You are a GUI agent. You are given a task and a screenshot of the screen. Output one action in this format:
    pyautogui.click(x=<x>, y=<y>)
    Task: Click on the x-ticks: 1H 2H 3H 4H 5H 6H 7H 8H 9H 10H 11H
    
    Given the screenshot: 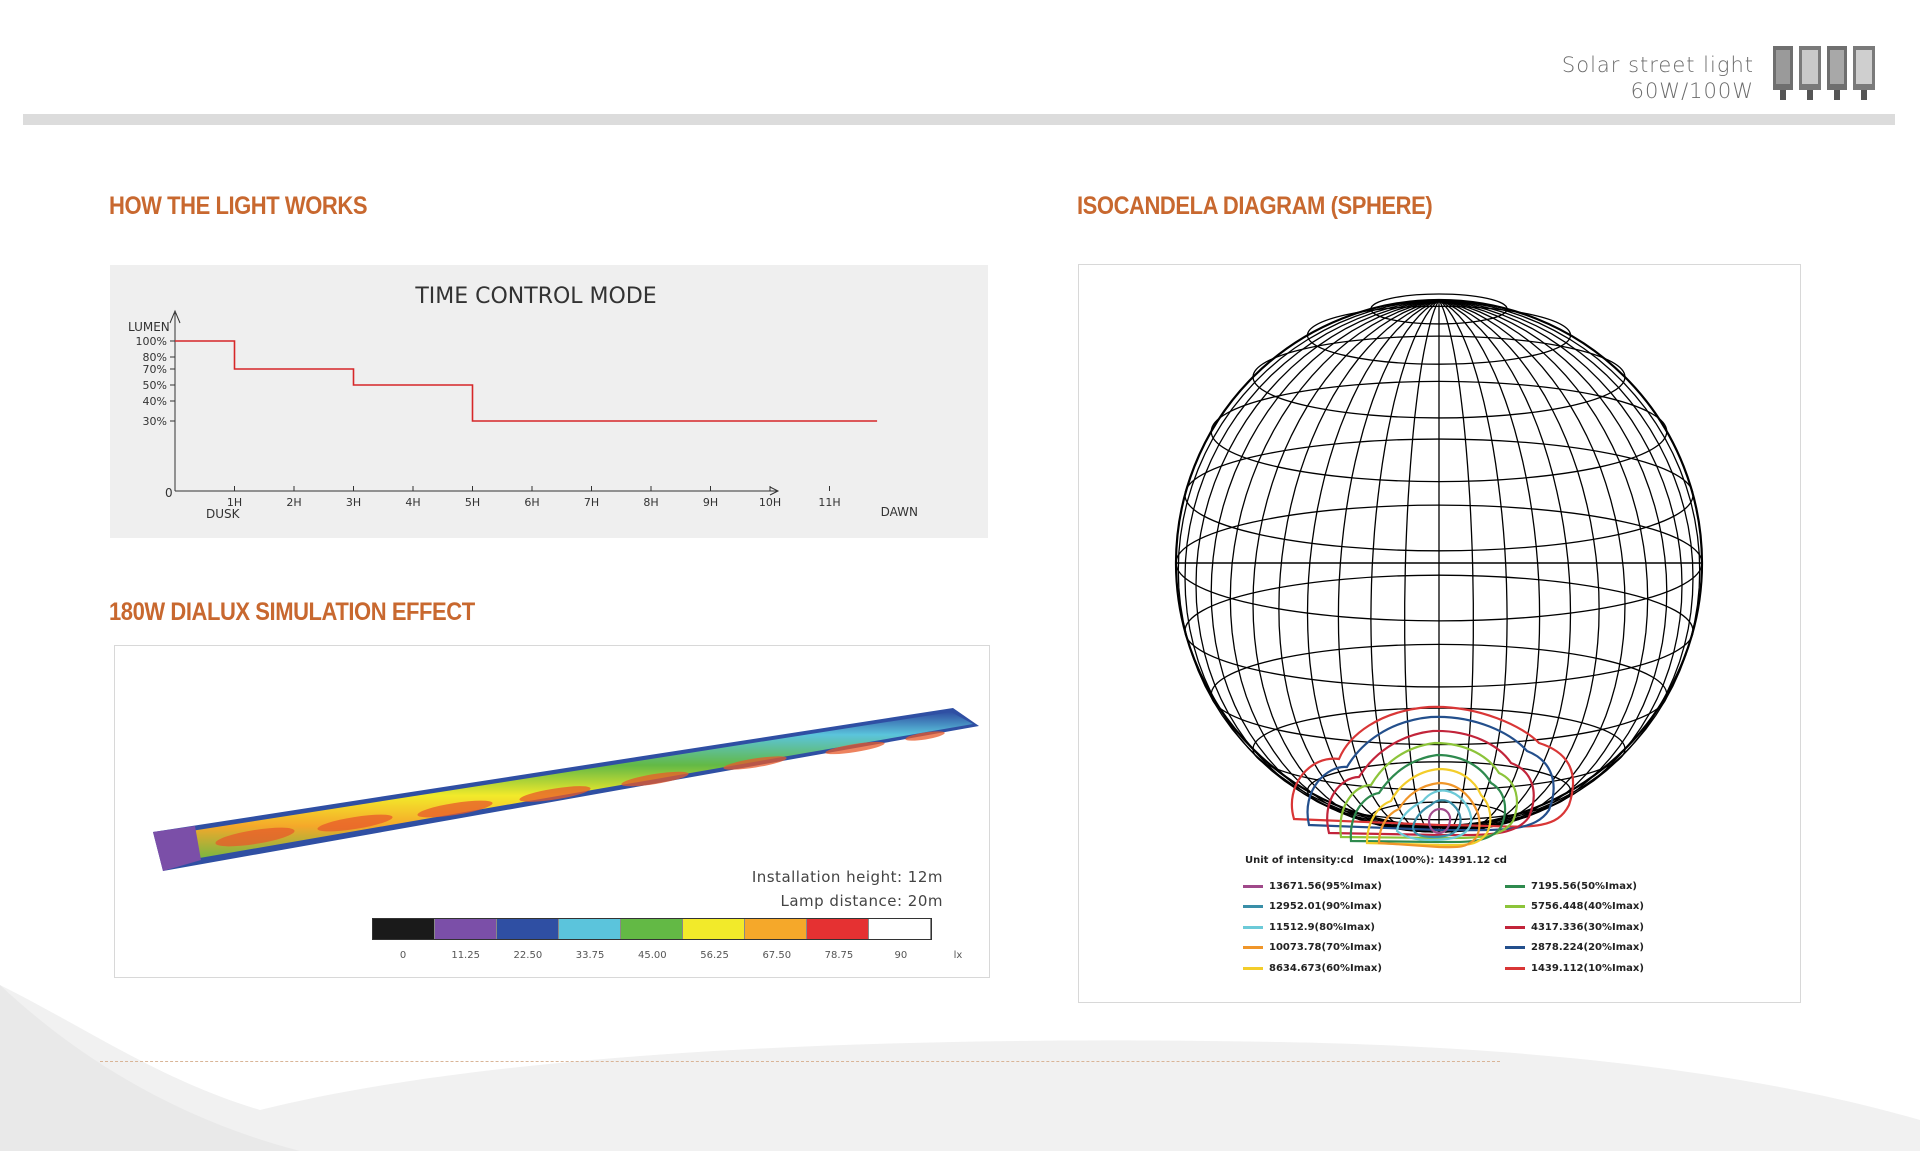 What is the action you would take?
    pyautogui.click(x=534, y=497)
    